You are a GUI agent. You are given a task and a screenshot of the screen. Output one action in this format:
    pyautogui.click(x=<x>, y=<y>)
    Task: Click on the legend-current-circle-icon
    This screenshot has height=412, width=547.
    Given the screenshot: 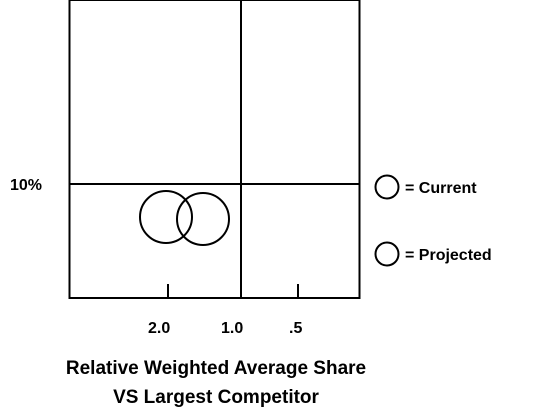 What is the action you would take?
    pyautogui.click(x=387, y=187)
    